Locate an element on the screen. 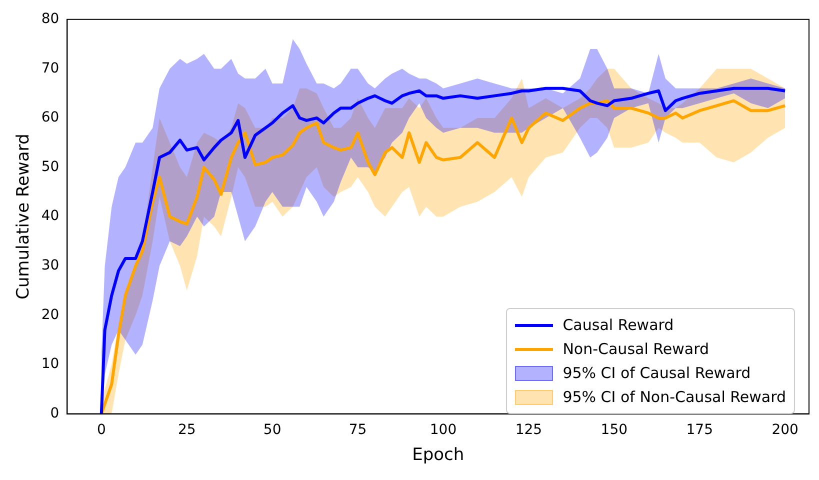 Image resolution: width=819 pixels, height=480 pixels. y-tick-label: 30 is located at coordinates (50, 266).